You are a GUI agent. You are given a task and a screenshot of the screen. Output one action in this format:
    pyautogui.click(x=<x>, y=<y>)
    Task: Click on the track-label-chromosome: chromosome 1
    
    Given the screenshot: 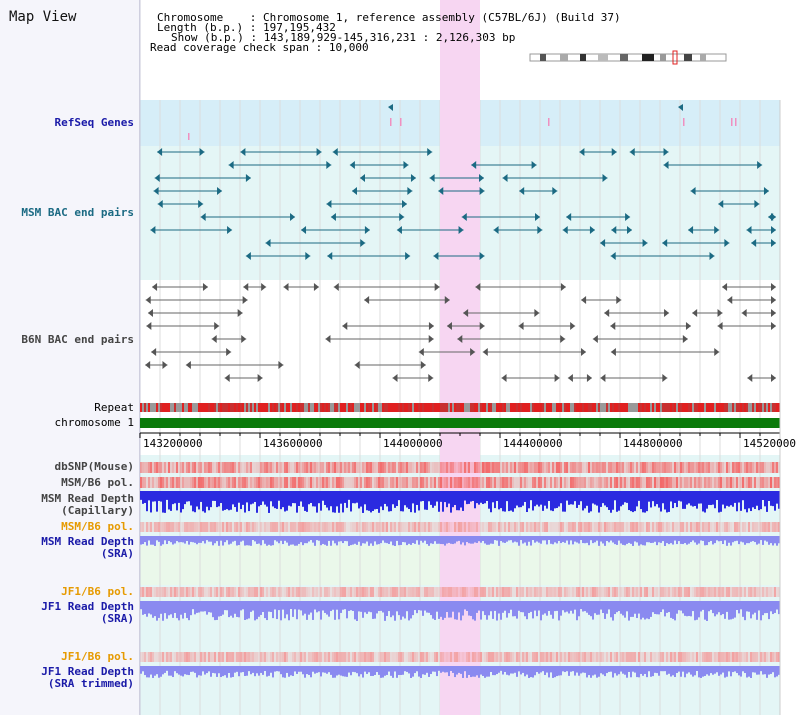 What is the action you would take?
    pyautogui.click(x=94, y=422)
    